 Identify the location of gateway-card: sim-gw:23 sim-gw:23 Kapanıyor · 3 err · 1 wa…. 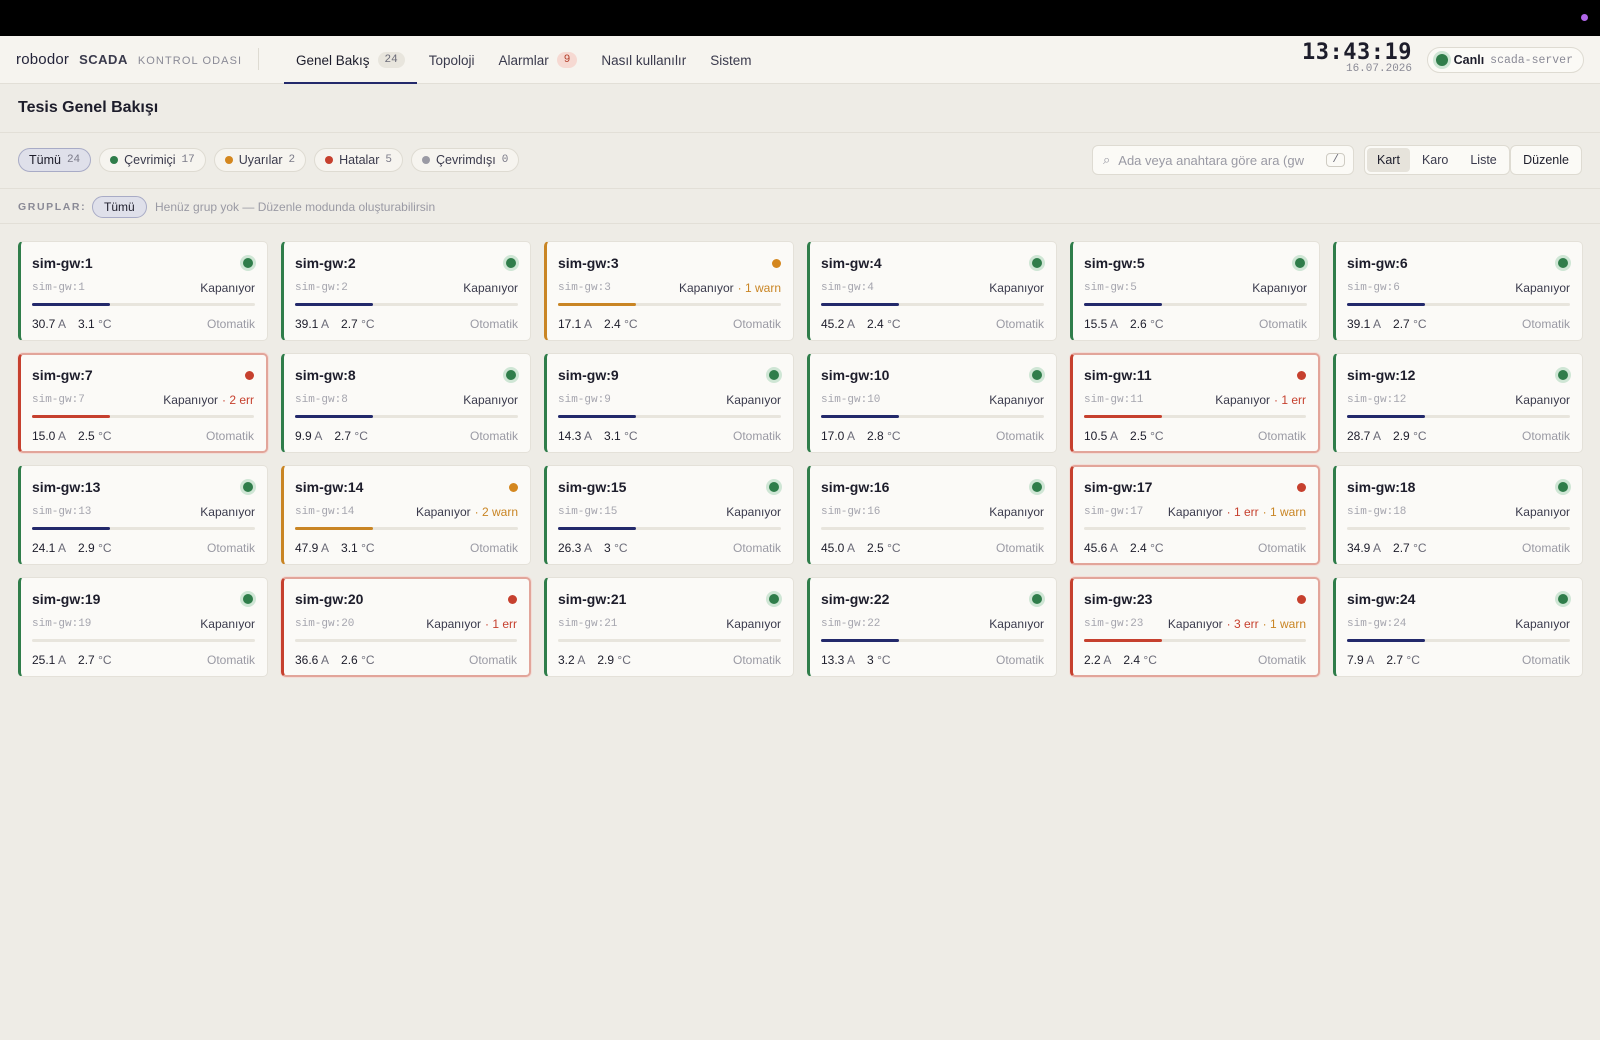
(1195, 627).